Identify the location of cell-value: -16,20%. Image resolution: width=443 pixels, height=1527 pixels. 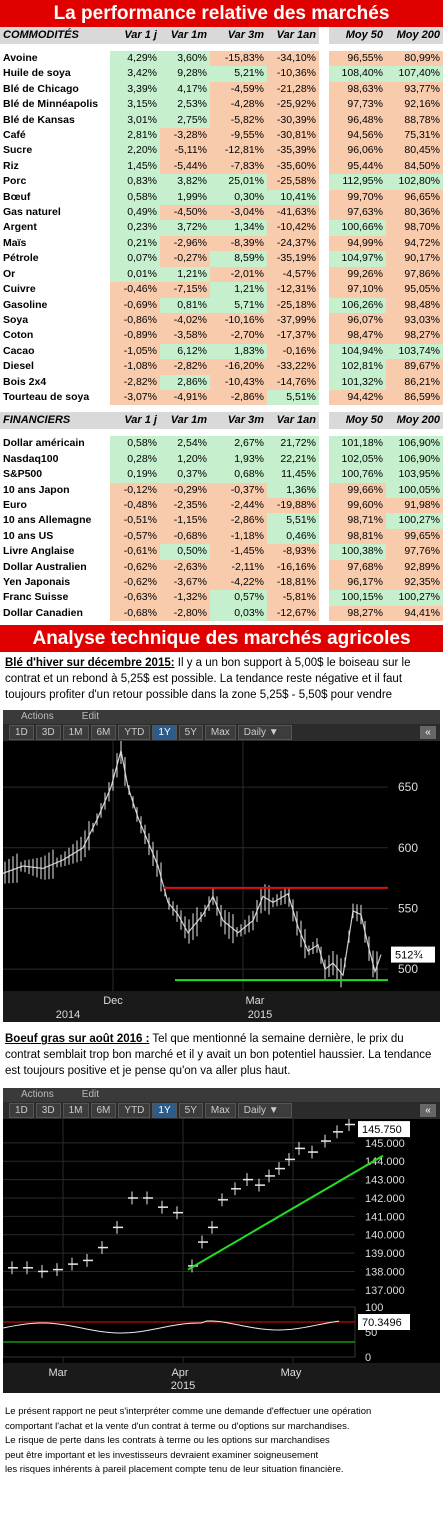
(238, 367).